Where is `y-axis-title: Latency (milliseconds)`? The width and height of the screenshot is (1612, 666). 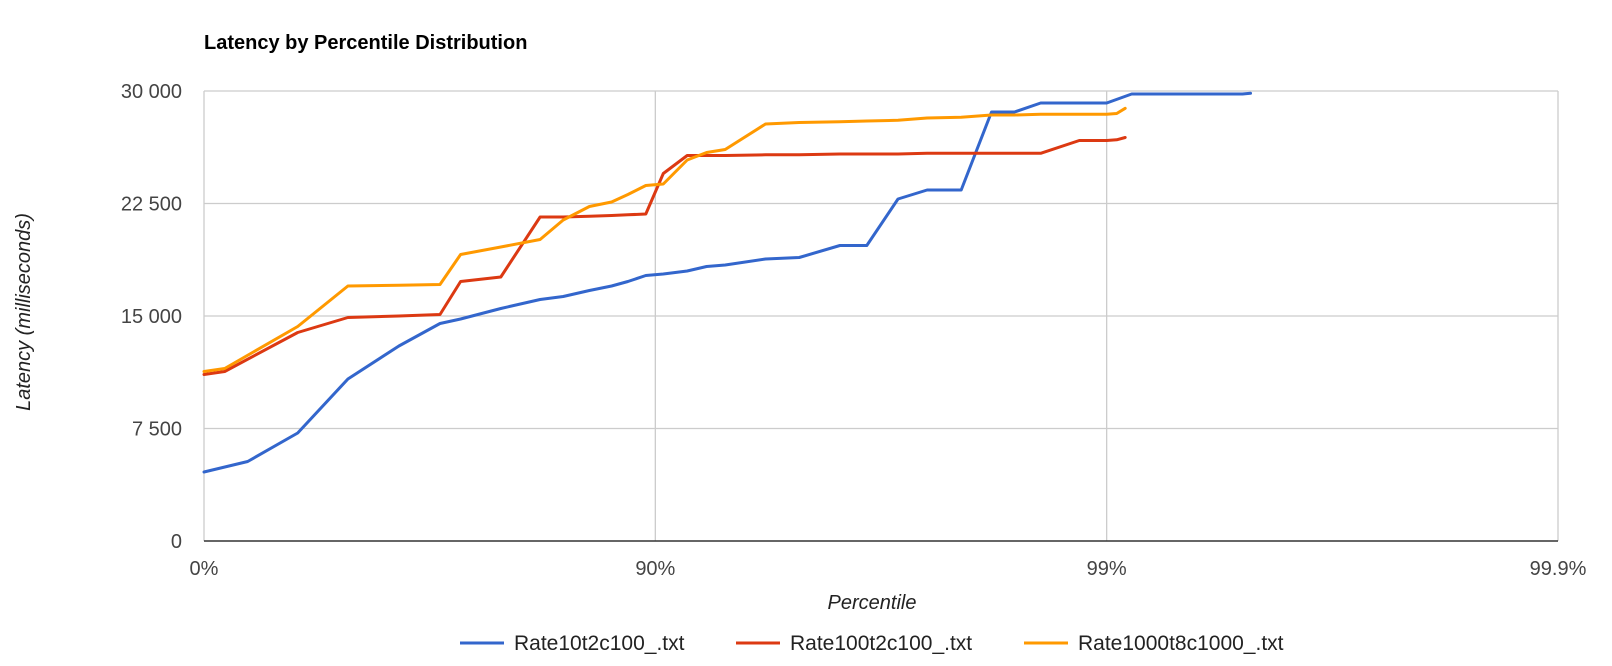
y-axis-title: Latency (milliseconds) is located at coordinates (24, 312).